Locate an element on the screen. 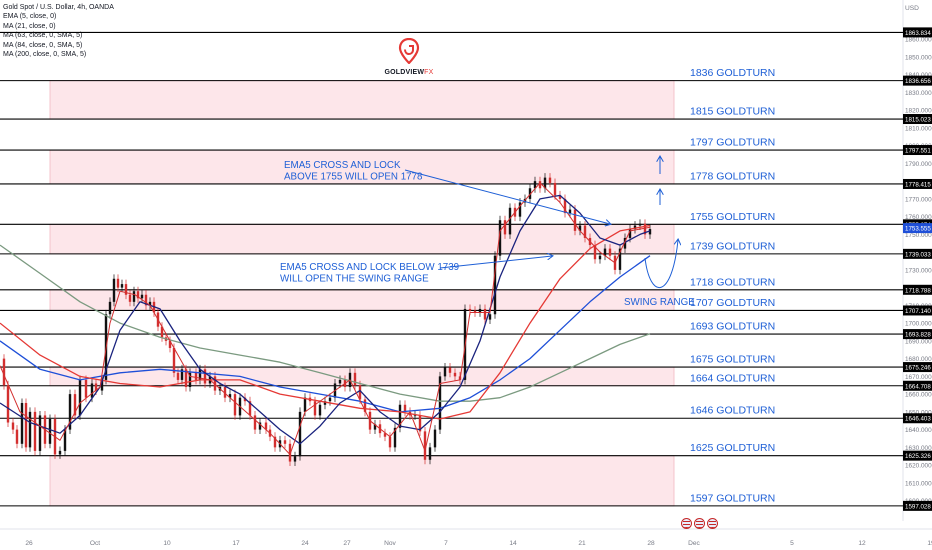  x-ticks: 26 Oct 10 17 24 27 Nov 7 14 21 28 Dec 5 12 19 is located at coordinates (478, 543).